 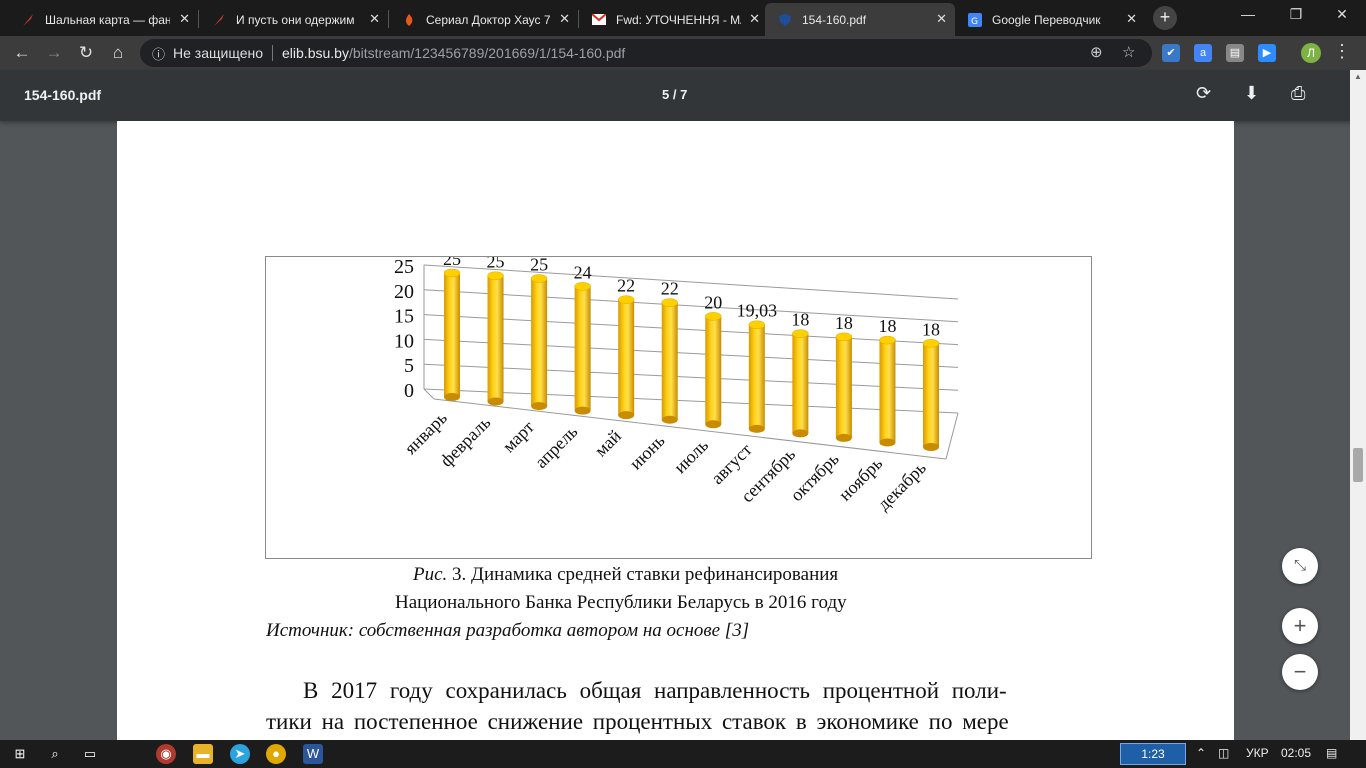 I want to click on notification-icon: ▤, so click(x=1332, y=753).